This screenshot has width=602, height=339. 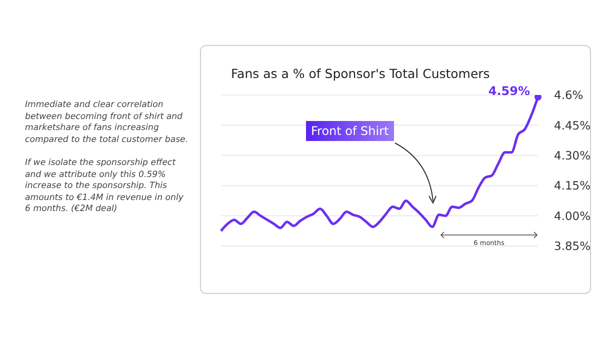 I want to click on y-tick-label: 4.30%, so click(x=572, y=155).